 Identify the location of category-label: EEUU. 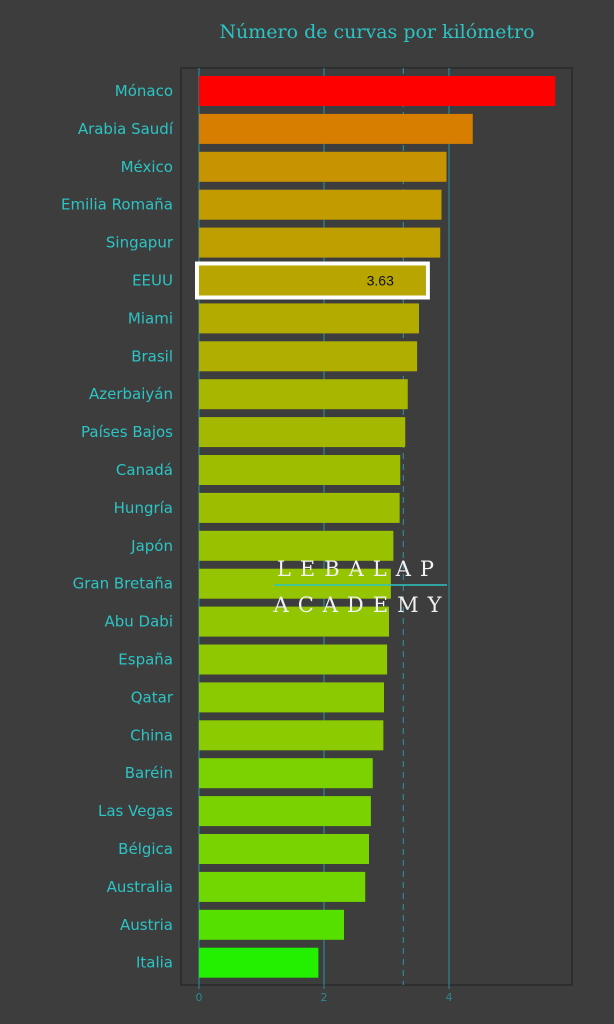
(152, 281).